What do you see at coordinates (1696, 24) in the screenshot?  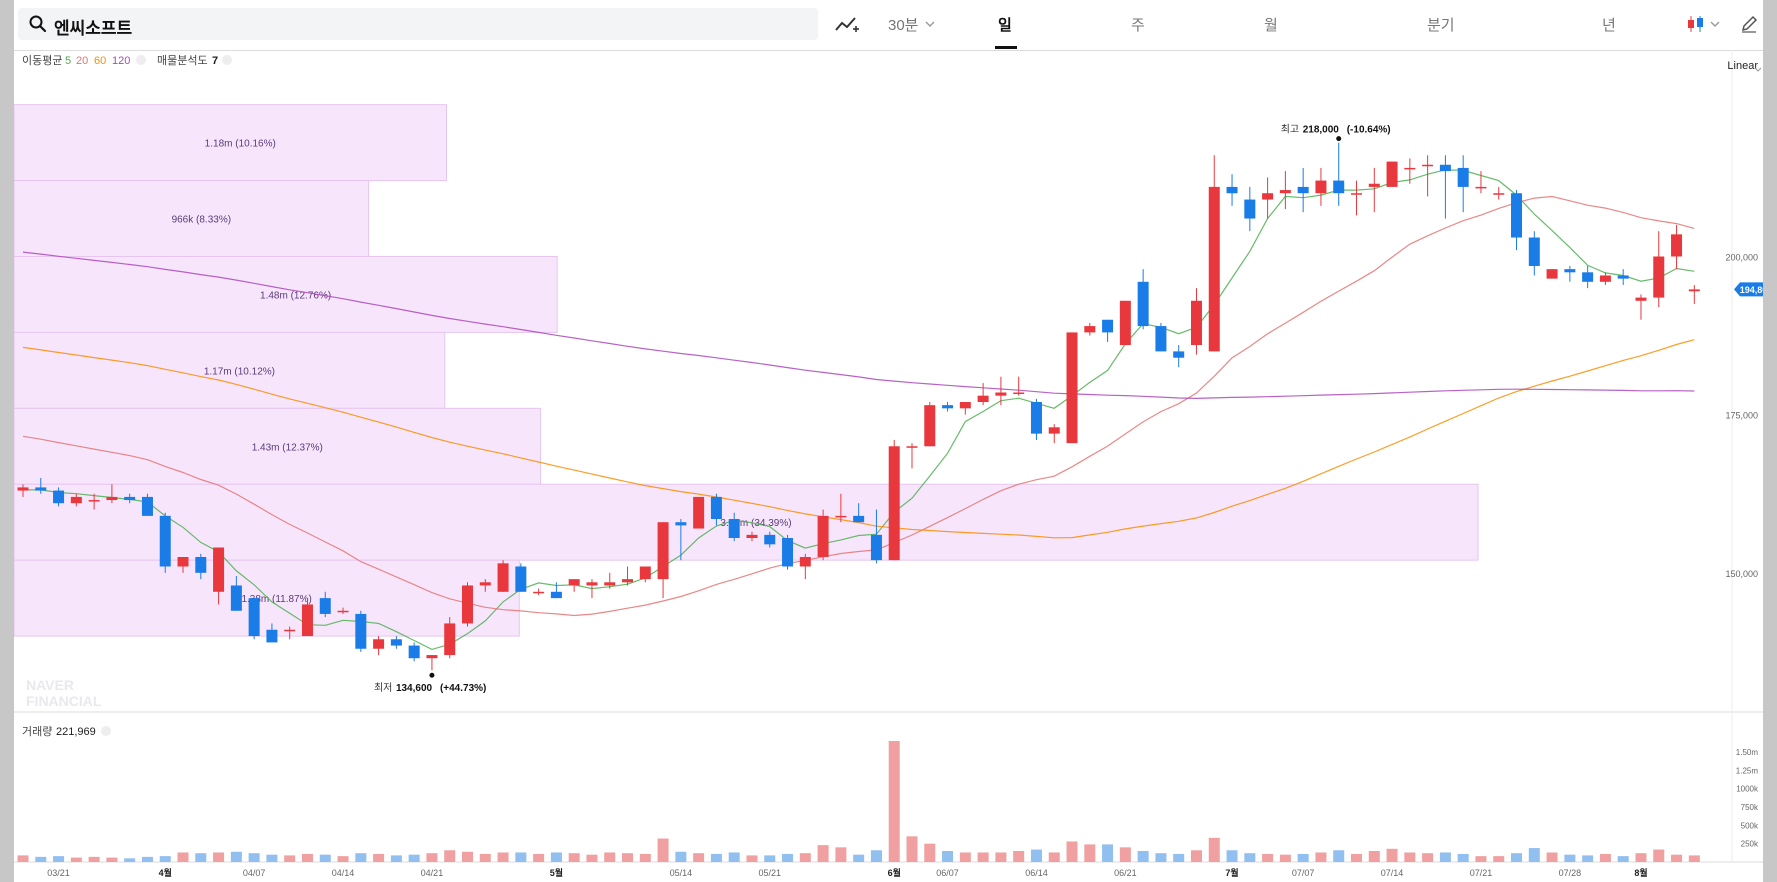 I see `candlestick-type-icon` at bounding box center [1696, 24].